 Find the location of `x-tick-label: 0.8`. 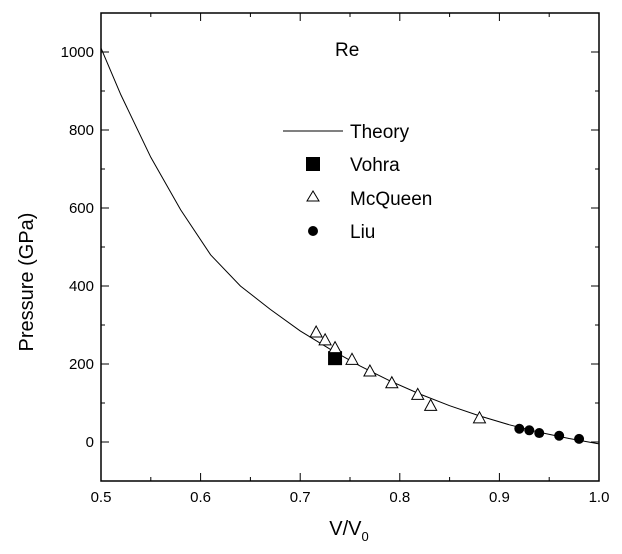

x-tick-label: 0.8 is located at coordinates (399, 497).